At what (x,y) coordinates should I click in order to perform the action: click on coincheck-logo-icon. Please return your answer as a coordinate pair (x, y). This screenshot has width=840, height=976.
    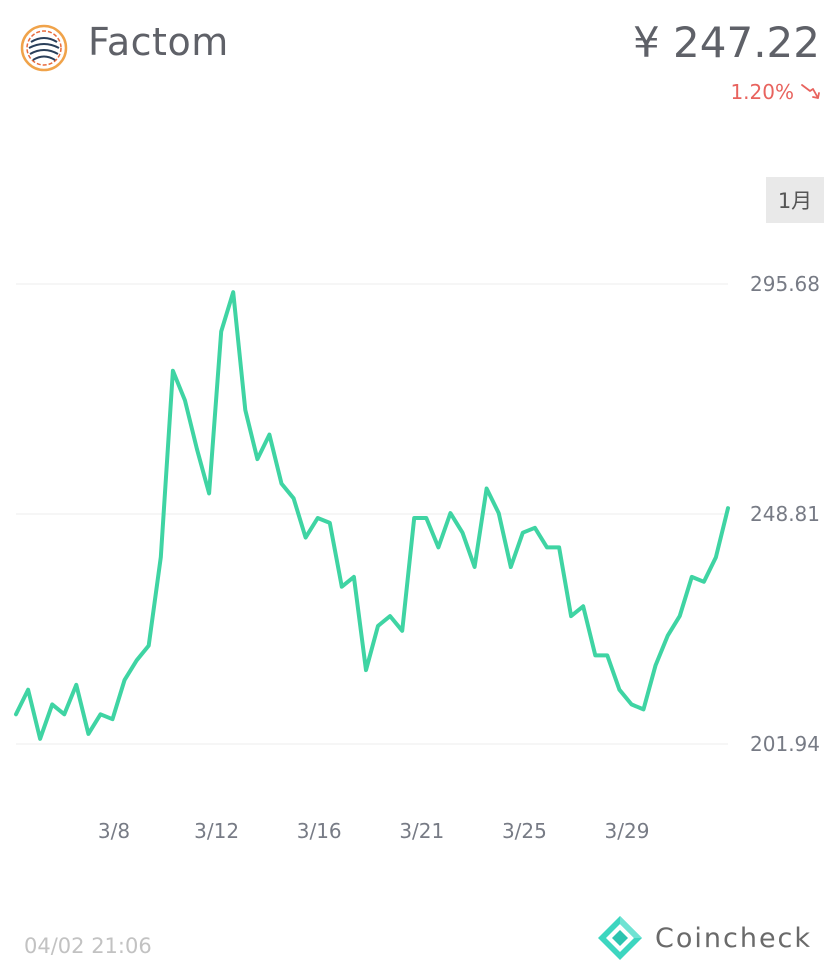
    Looking at the image, I should click on (620, 938).